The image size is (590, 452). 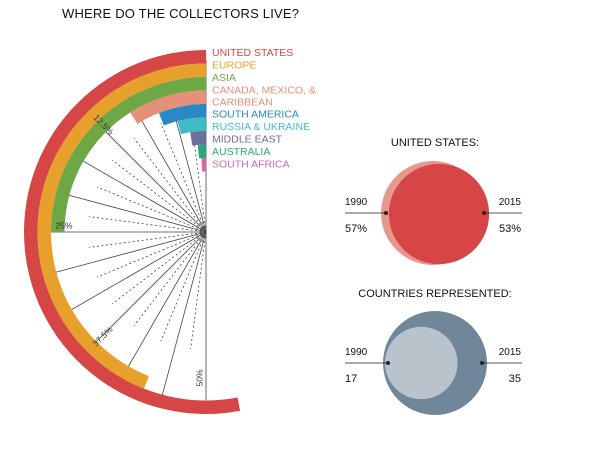 What do you see at coordinates (435, 143) in the screenshot?
I see `panel-title: UNITED STATES:` at bounding box center [435, 143].